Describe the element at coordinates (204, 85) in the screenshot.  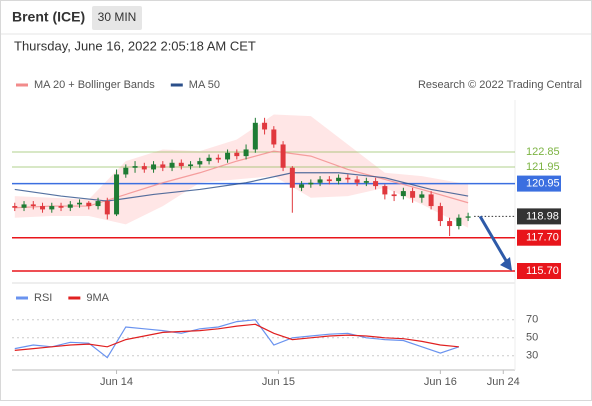
I see `legend-label: MA 50` at that location.